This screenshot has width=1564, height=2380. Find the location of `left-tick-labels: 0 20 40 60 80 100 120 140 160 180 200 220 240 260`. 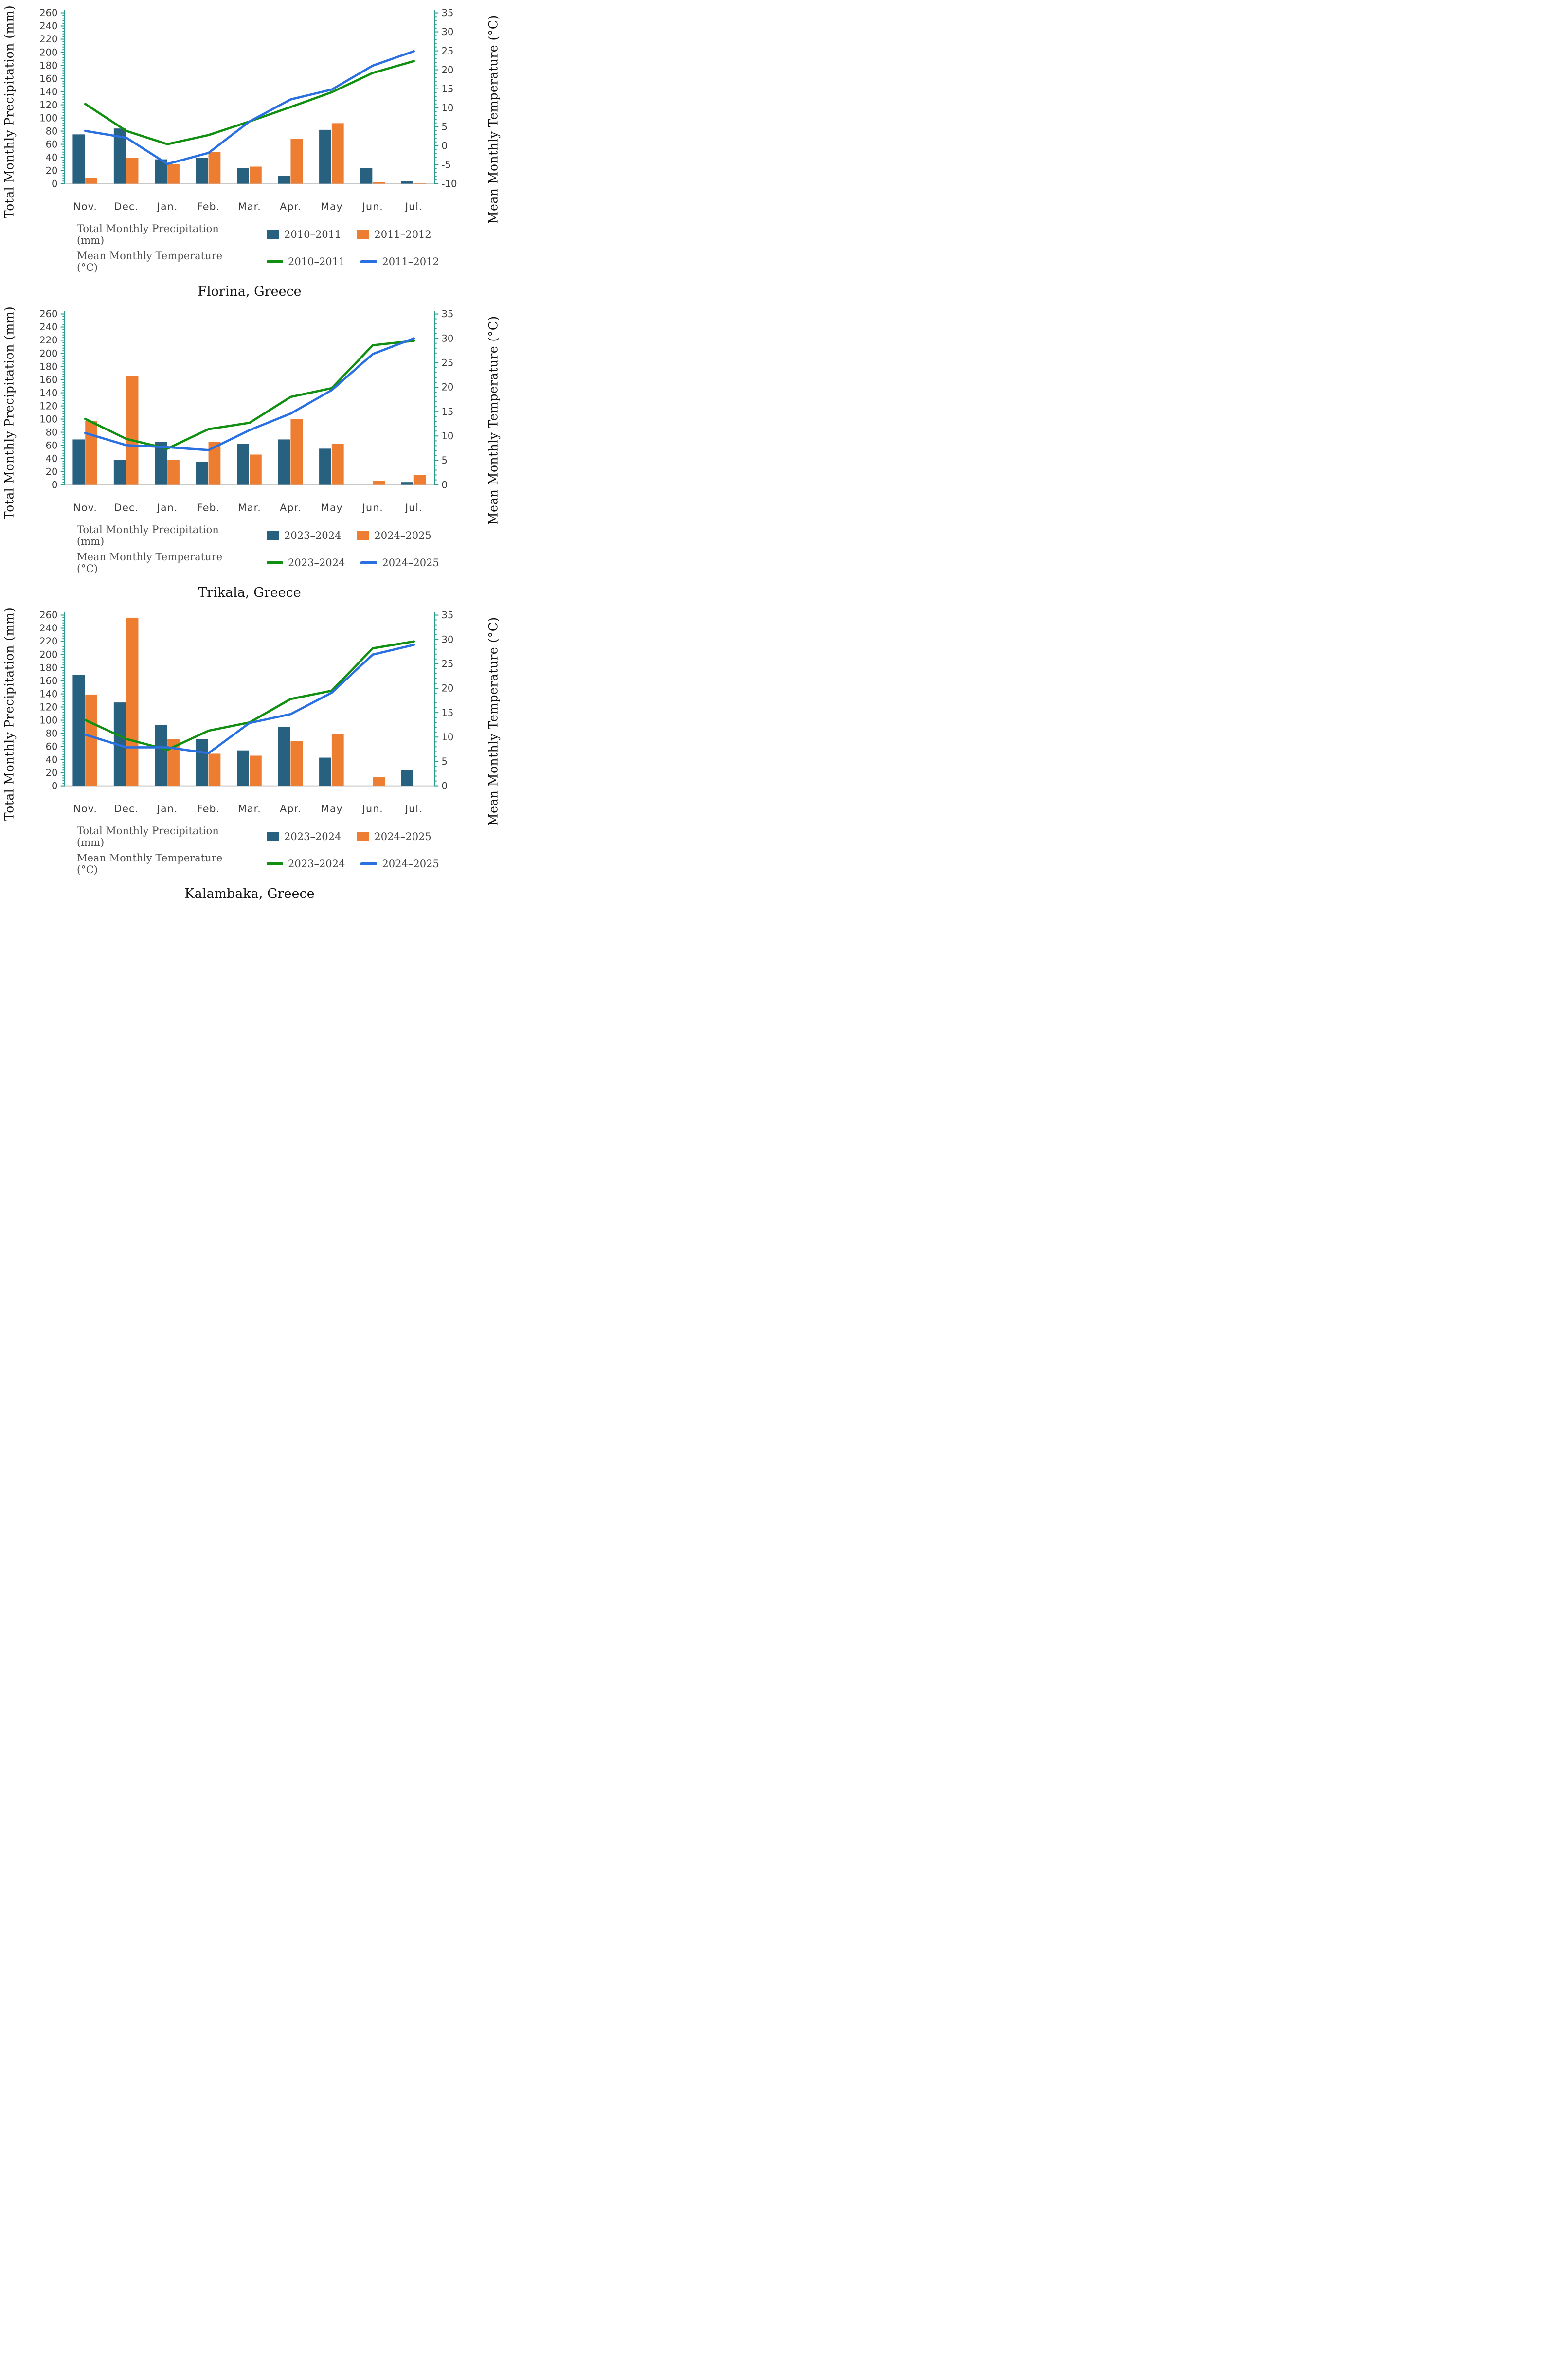

left-tick-labels: 0 20 40 60 80 100 120 140 160 180 200 220 240 260 is located at coordinates (48, 700).